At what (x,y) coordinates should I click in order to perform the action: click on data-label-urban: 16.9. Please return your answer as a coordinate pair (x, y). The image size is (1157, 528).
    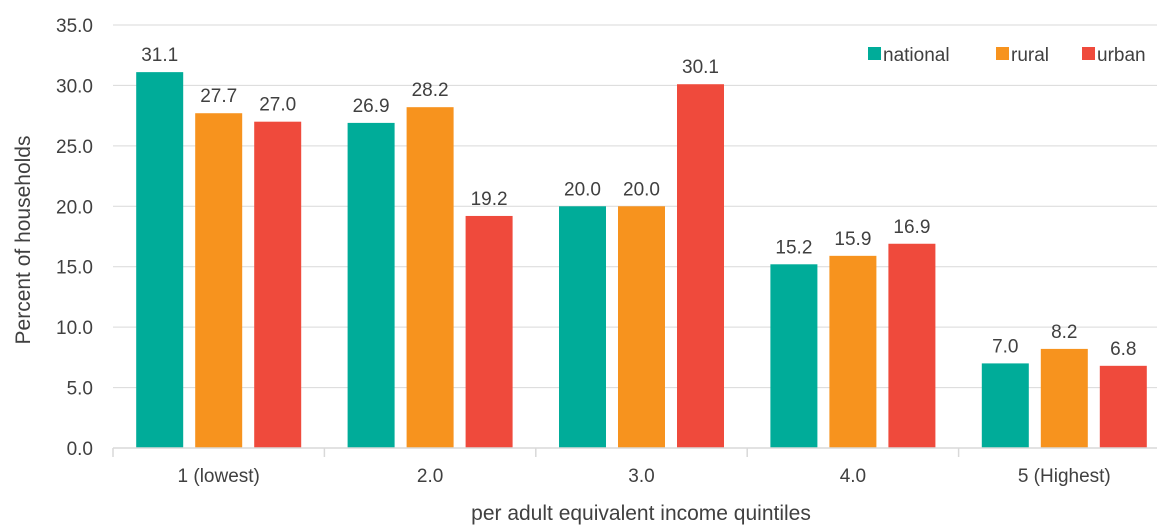
    Looking at the image, I should click on (911, 227).